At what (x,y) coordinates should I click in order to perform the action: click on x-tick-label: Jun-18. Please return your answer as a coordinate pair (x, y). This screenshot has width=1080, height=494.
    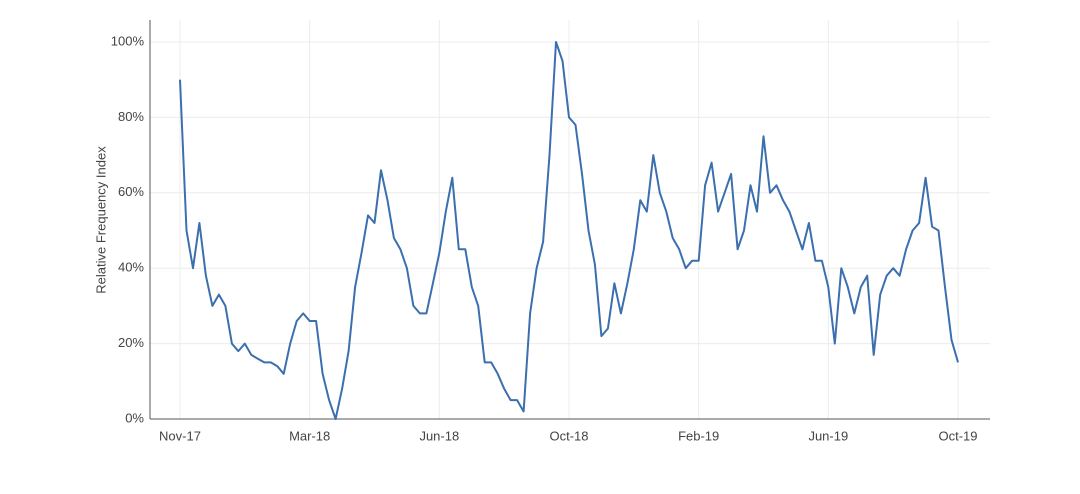
    Looking at the image, I should click on (439, 435).